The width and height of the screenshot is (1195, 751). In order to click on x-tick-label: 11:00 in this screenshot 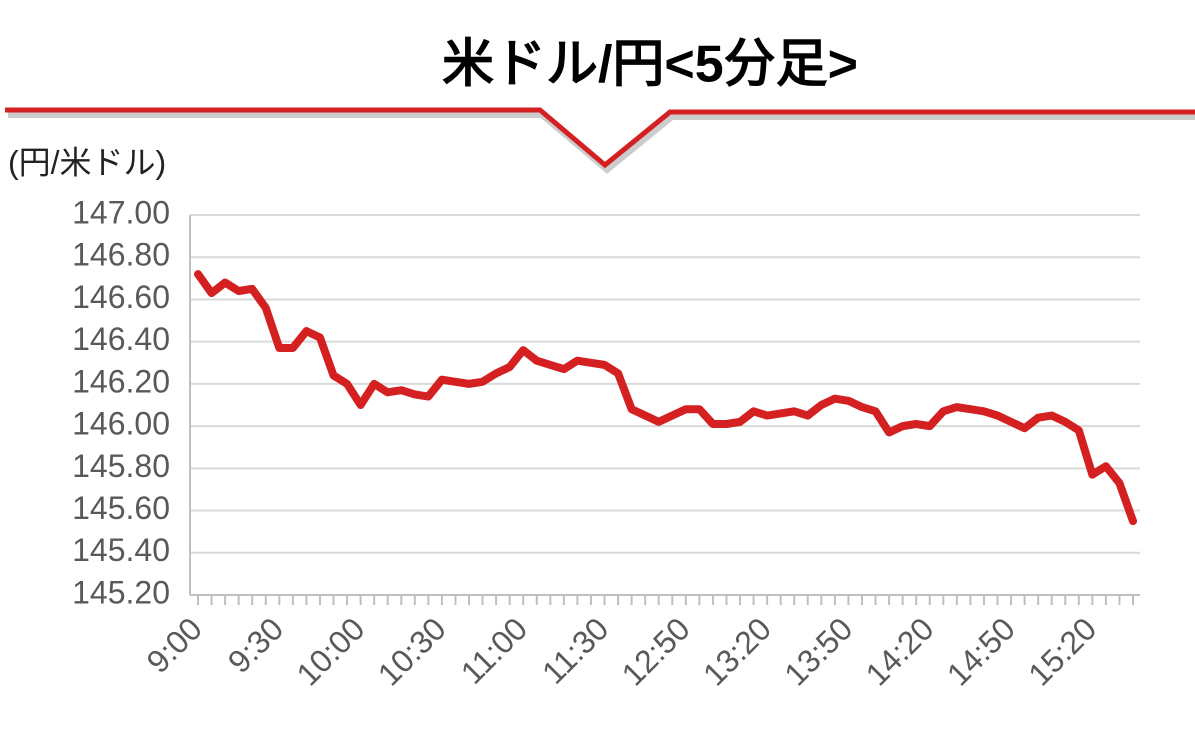, I will do `click(494, 650)`.